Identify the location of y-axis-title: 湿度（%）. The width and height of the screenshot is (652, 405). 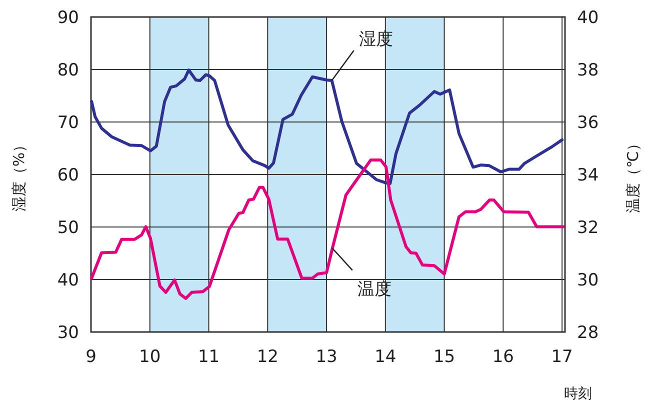
(19, 174).